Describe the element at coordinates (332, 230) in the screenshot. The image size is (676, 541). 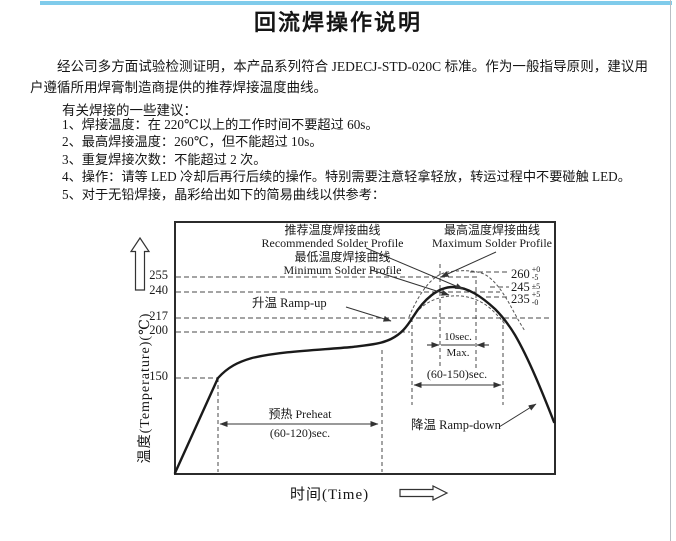
I see `legend-recommended-zh: 推荐温度焊接曲线` at that location.